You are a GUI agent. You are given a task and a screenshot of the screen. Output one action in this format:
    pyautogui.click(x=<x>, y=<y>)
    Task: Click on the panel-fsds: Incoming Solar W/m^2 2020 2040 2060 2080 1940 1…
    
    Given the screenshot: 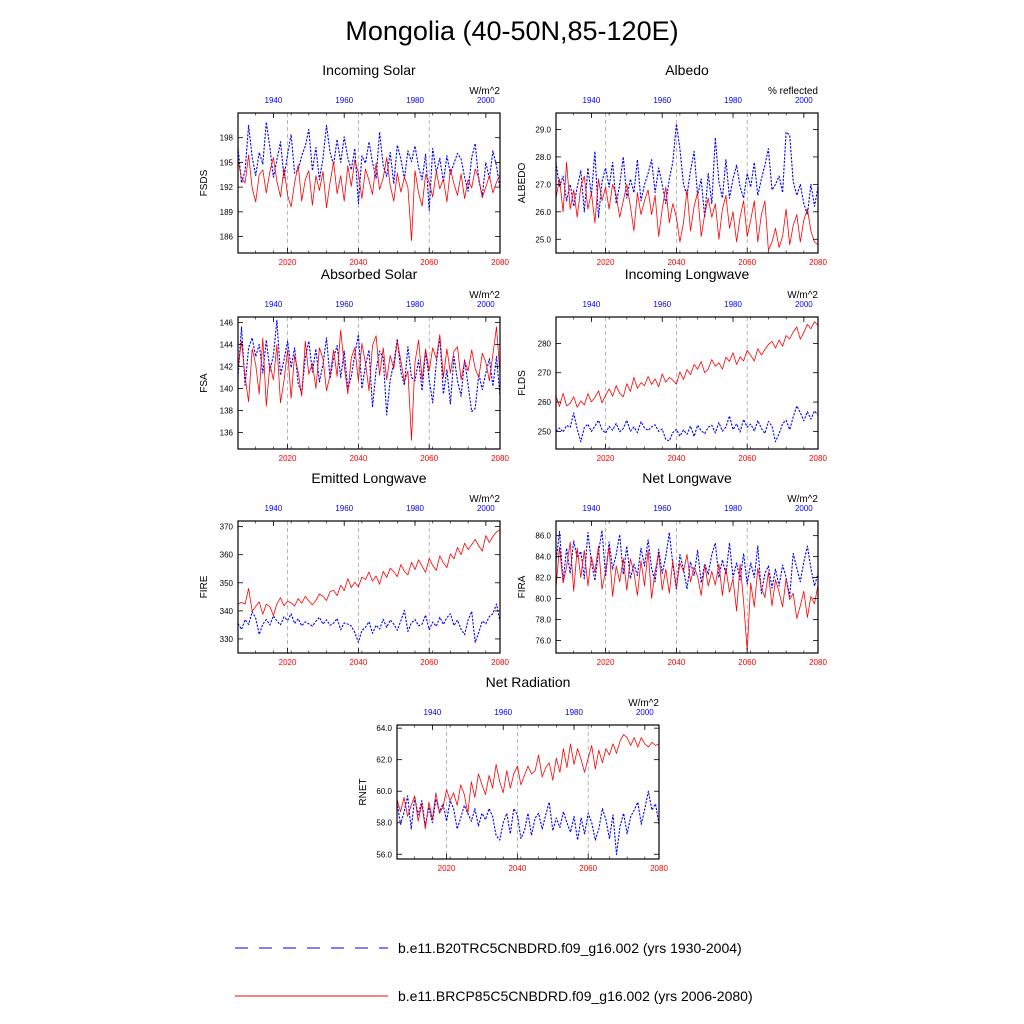 What is the action you would take?
    pyautogui.click(x=354, y=164)
    